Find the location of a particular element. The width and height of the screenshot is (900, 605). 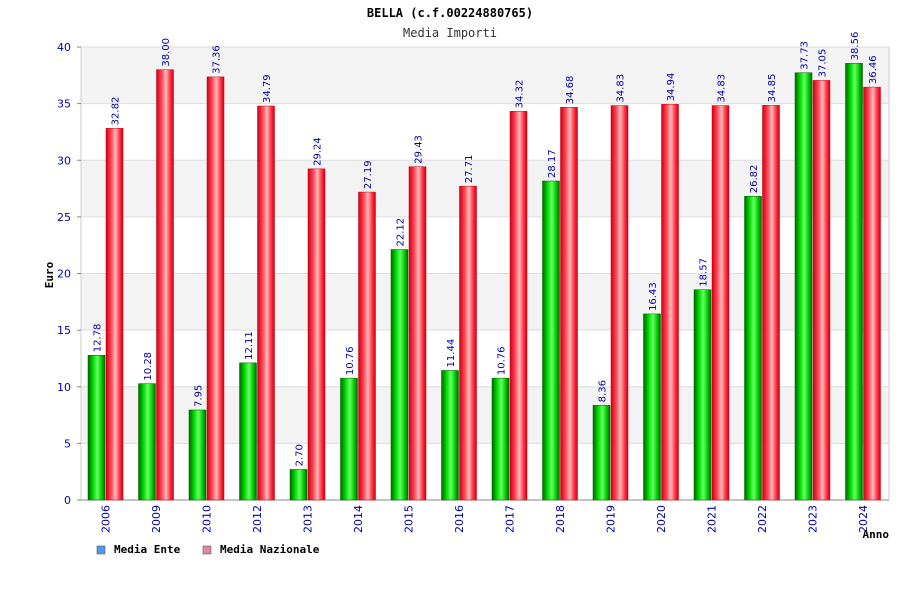

bar-media-ente-2009 is located at coordinates (147, 442).